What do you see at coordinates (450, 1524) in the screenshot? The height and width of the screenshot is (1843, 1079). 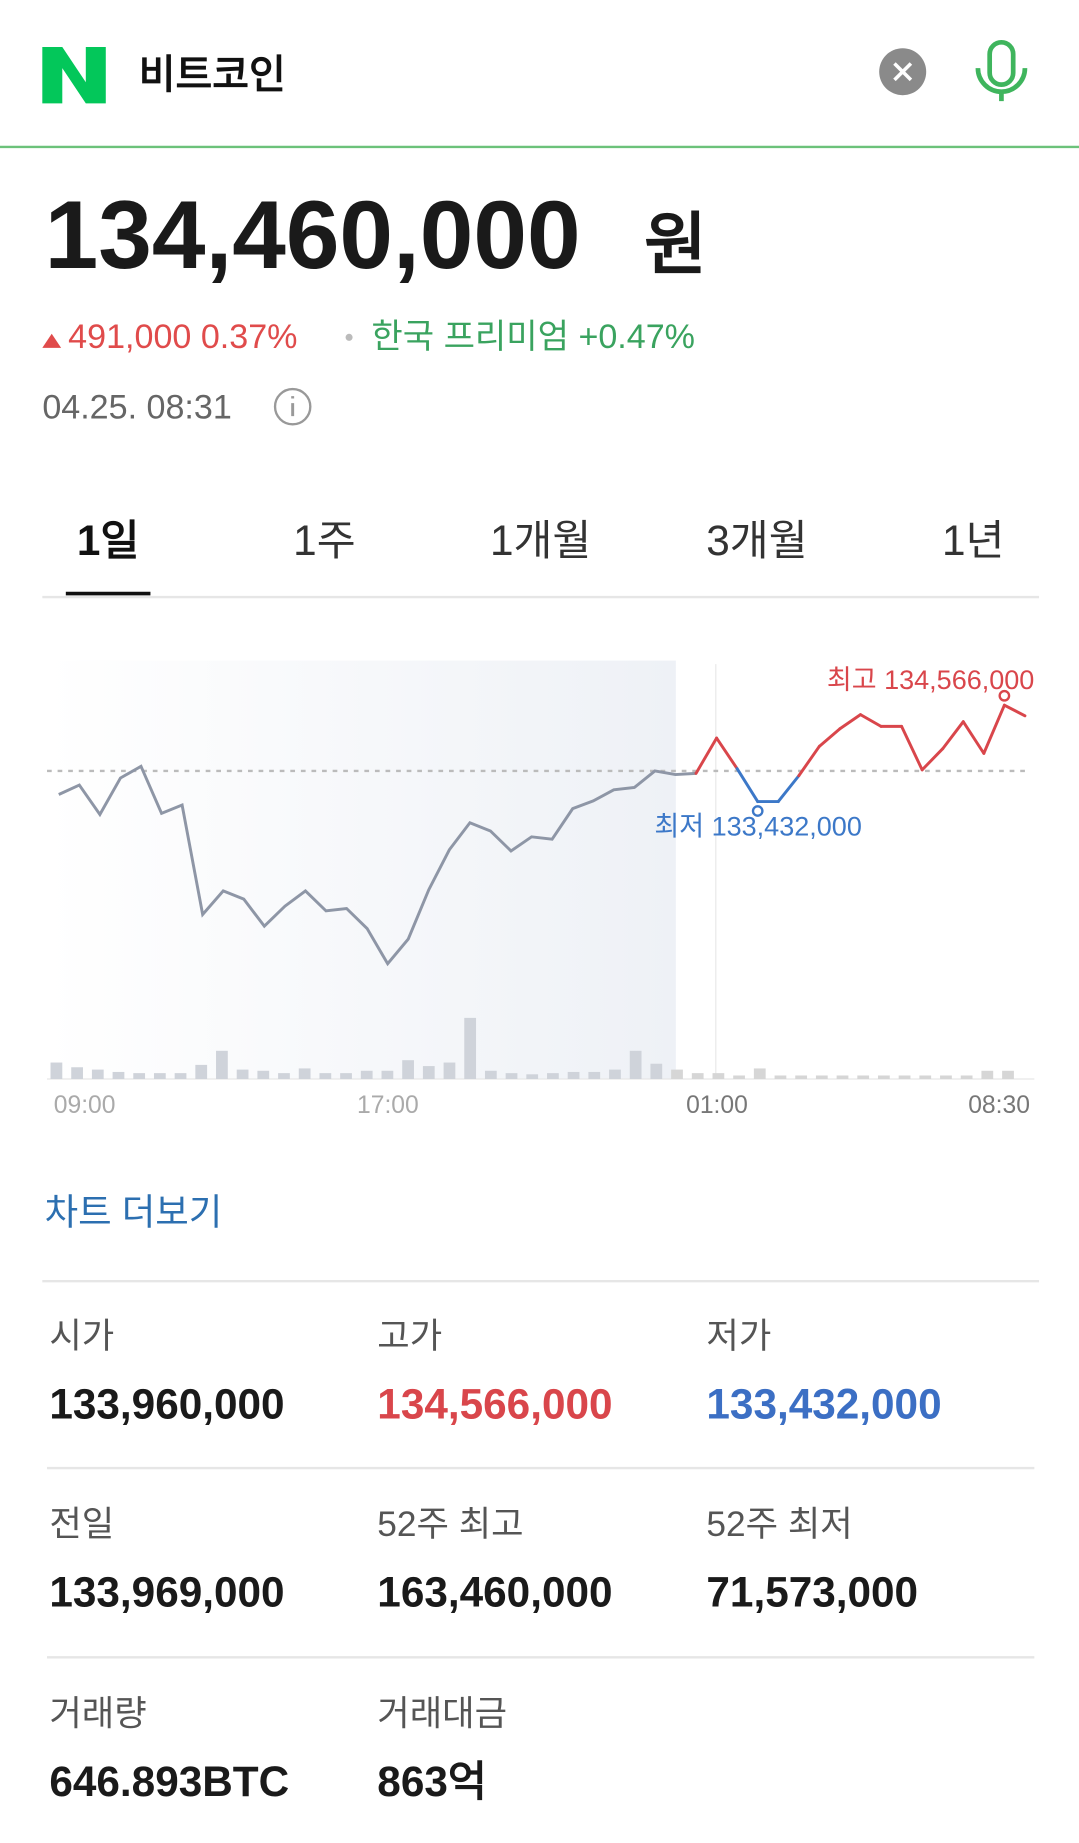 I see `stat-label: 52주 최고` at bounding box center [450, 1524].